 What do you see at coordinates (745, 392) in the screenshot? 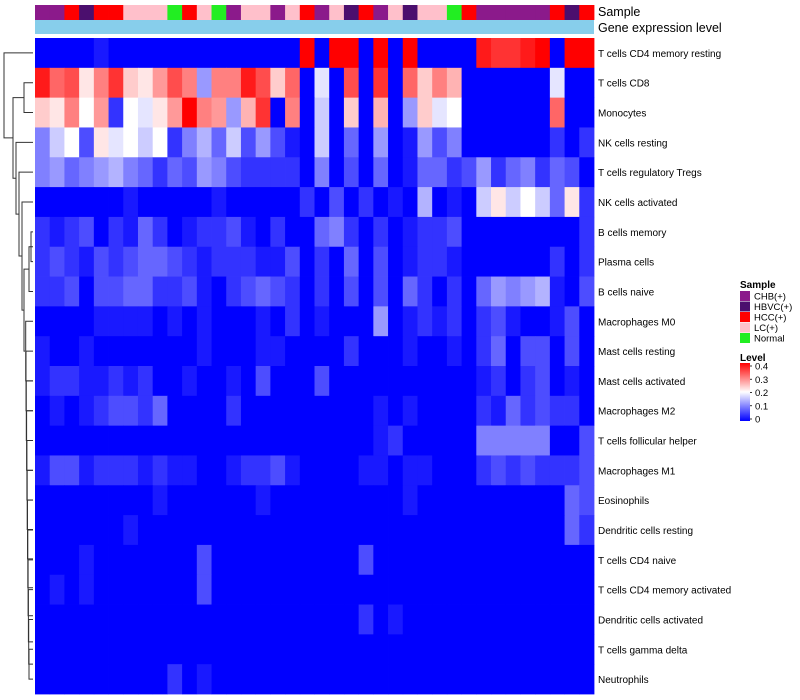
I see `legend-level-gradient` at bounding box center [745, 392].